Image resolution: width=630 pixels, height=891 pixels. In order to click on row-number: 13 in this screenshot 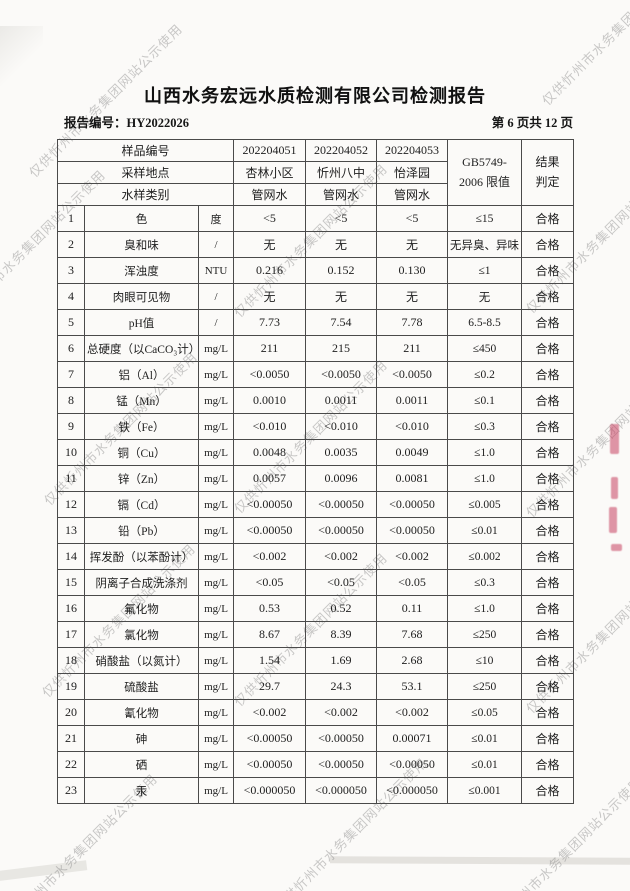, I will do `click(71, 530)`.